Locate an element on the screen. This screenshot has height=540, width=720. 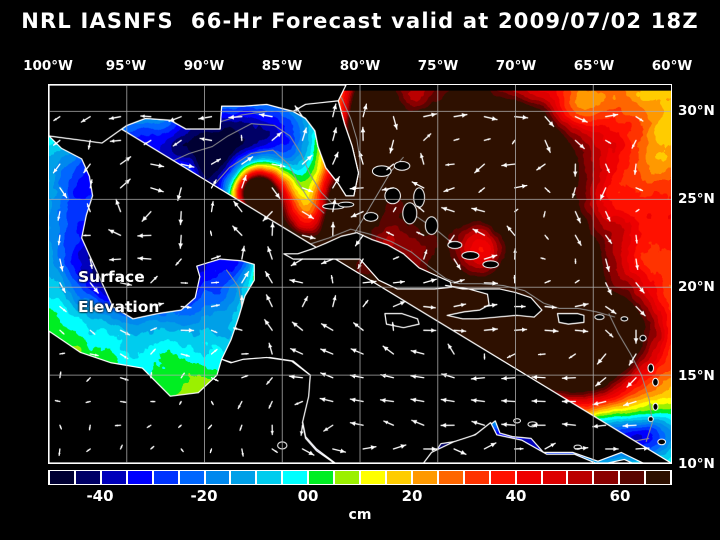
colorbar is located at coordinates (360, 477).